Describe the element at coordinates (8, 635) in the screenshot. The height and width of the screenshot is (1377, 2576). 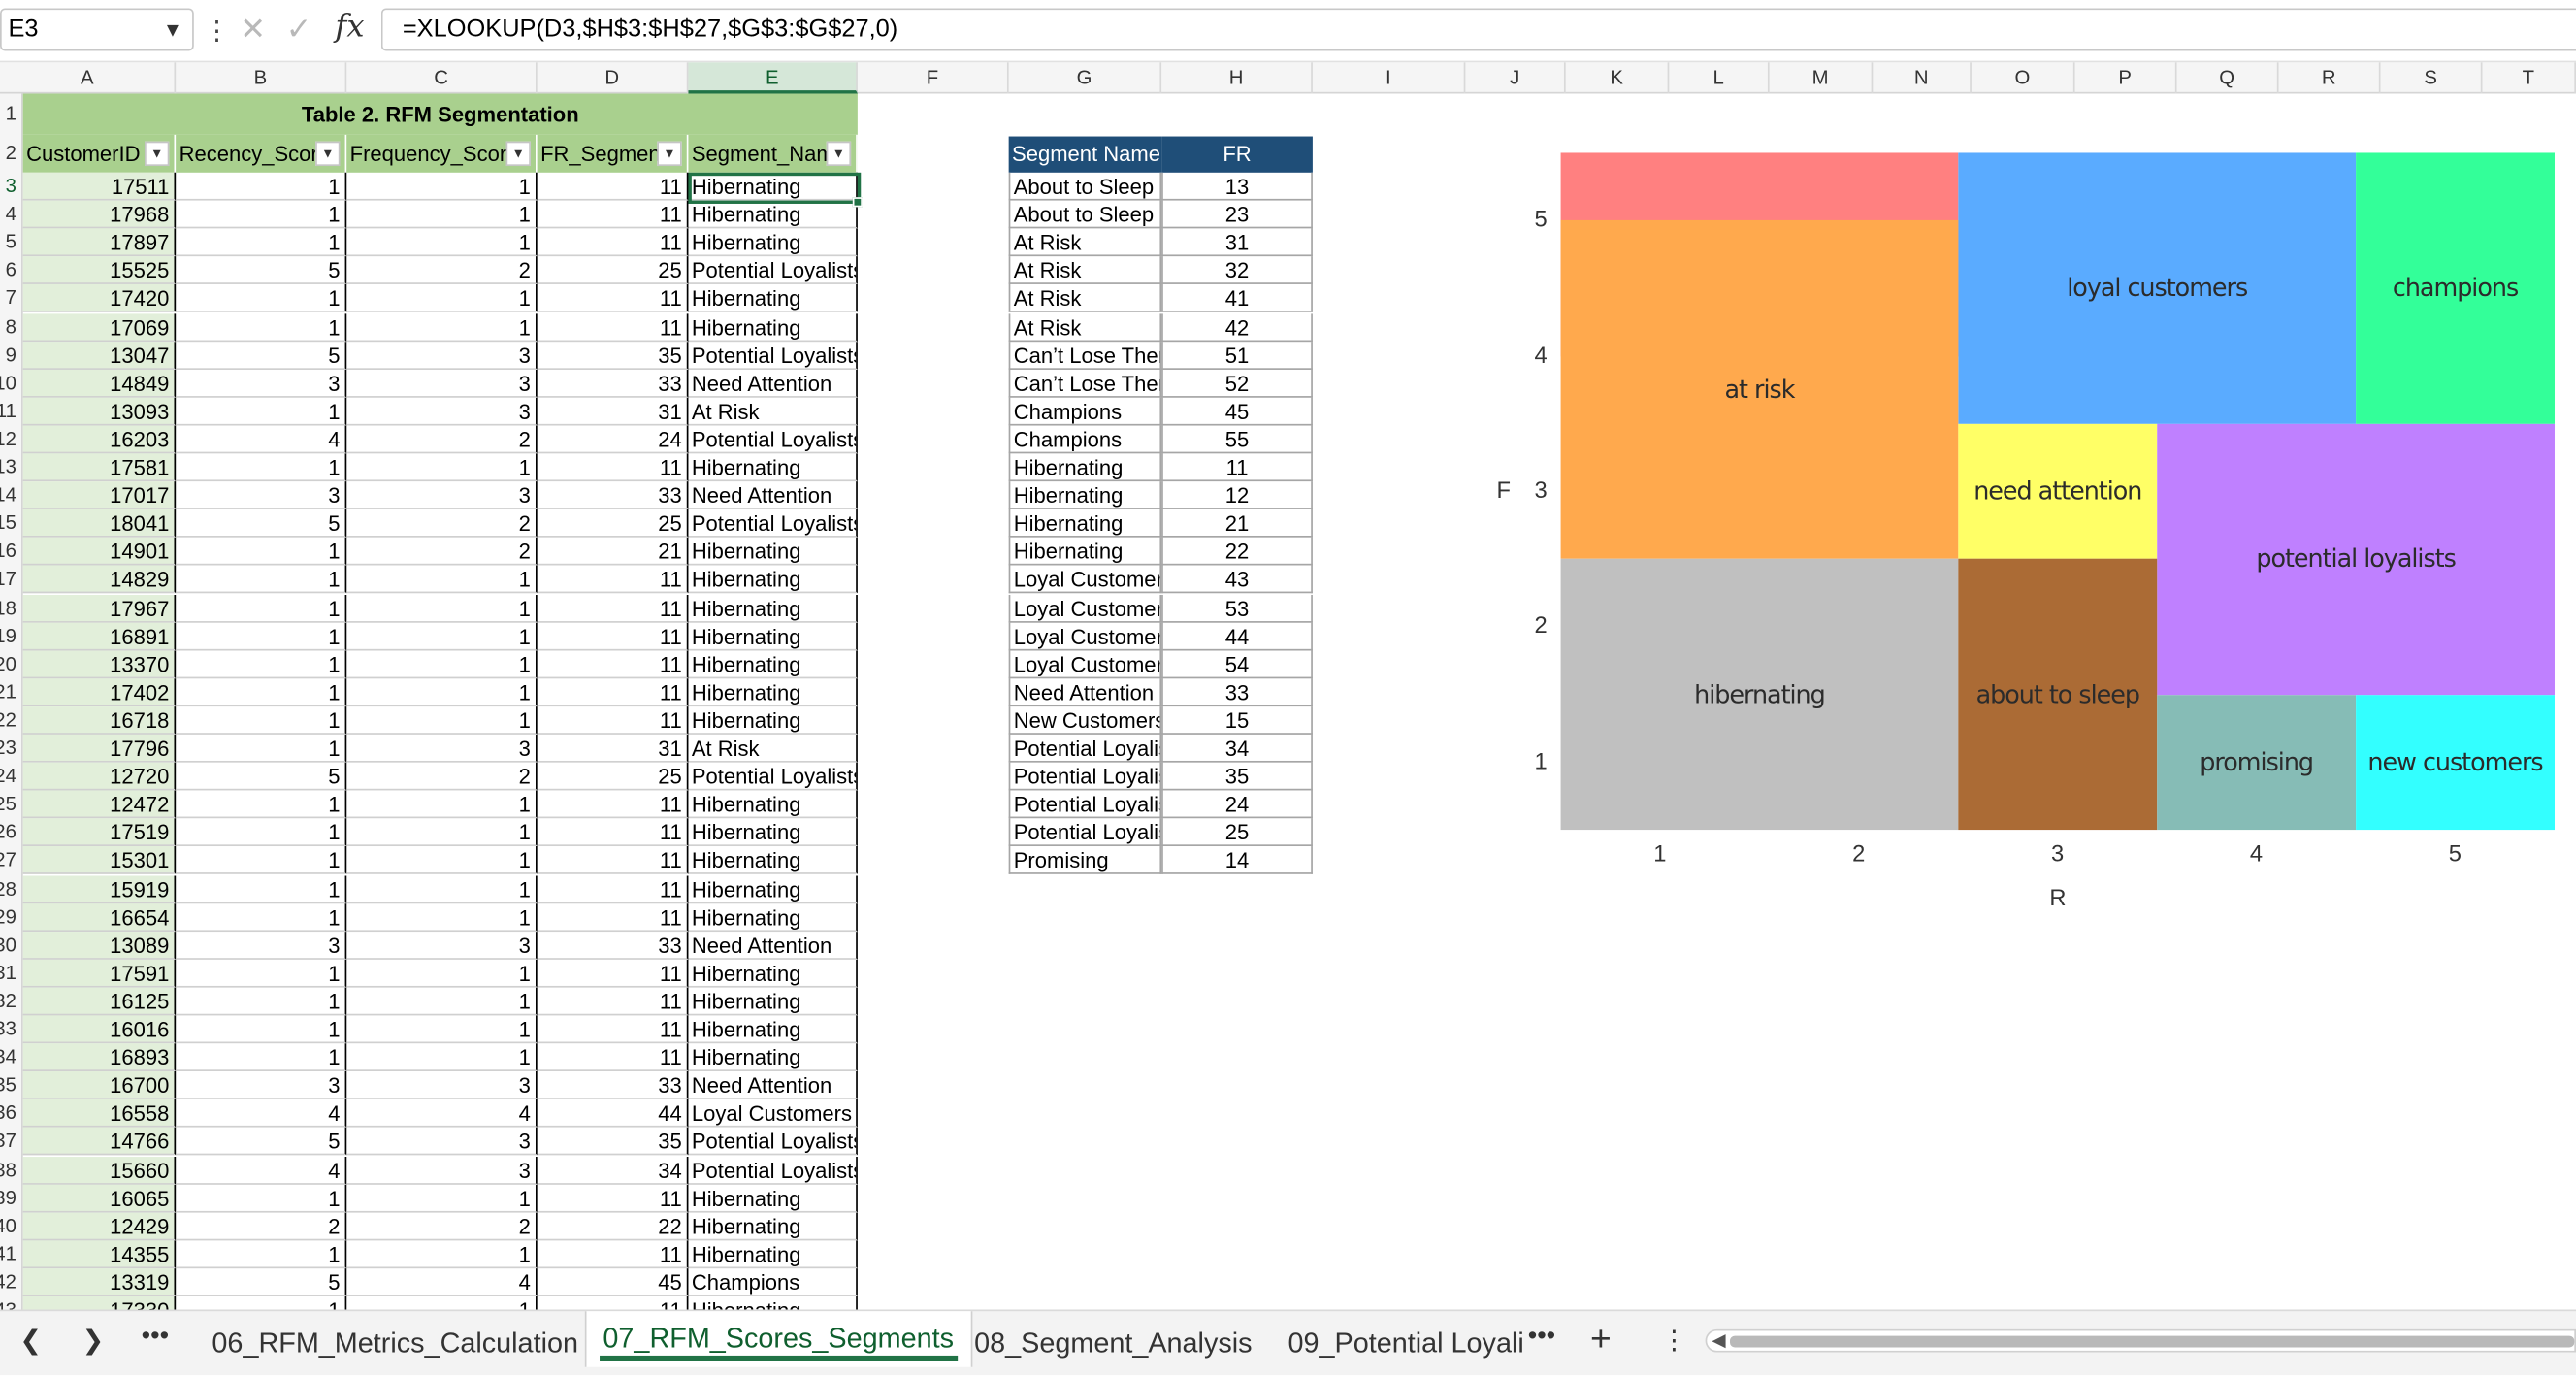
I see `row-header: 19` at that location.